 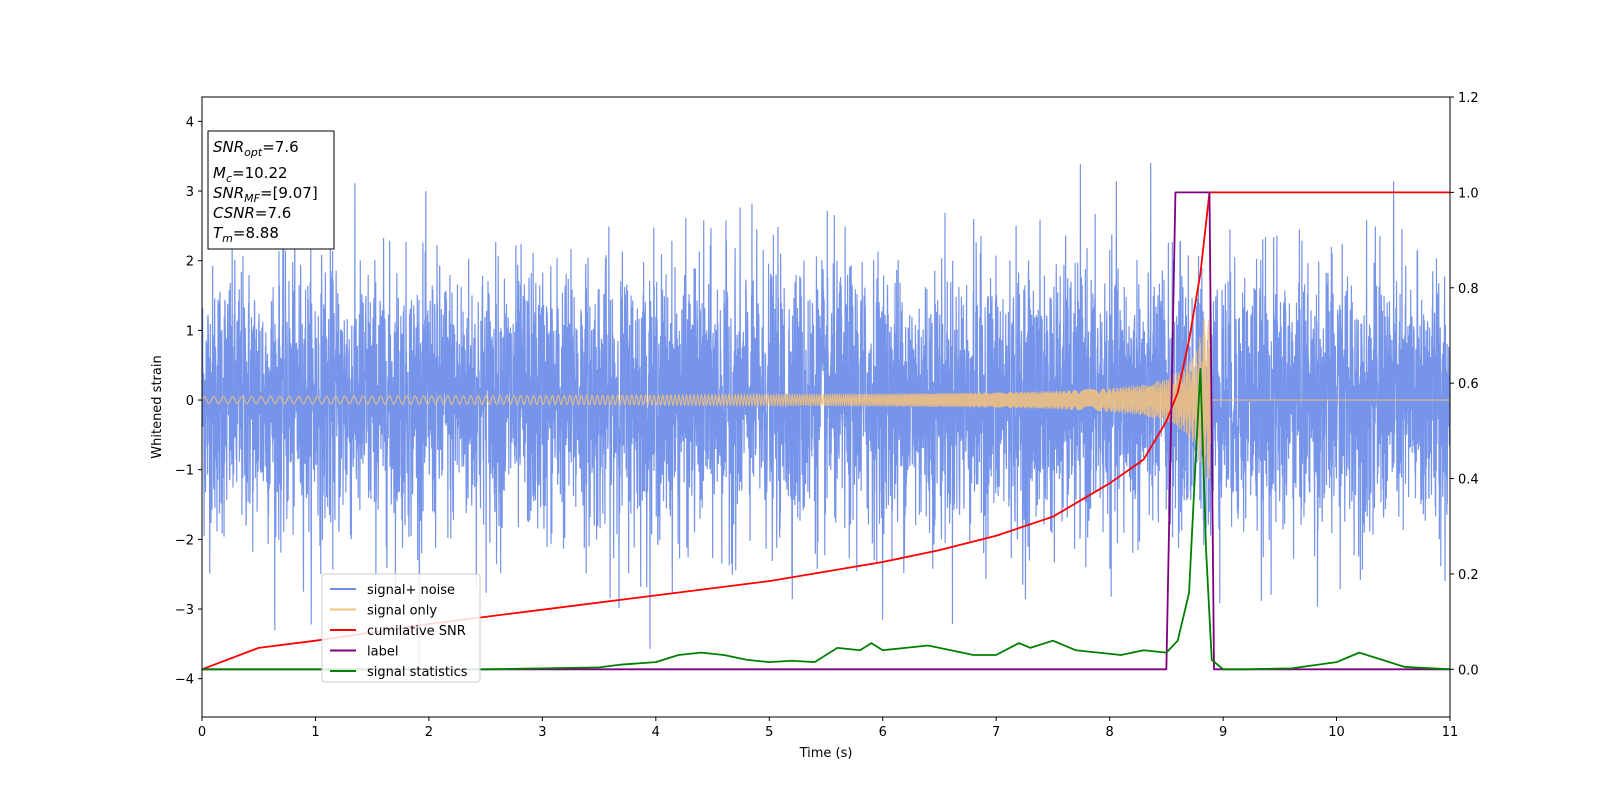 I want to click on right-y-tick-label: 0.0, so click(x=1468, y=670).